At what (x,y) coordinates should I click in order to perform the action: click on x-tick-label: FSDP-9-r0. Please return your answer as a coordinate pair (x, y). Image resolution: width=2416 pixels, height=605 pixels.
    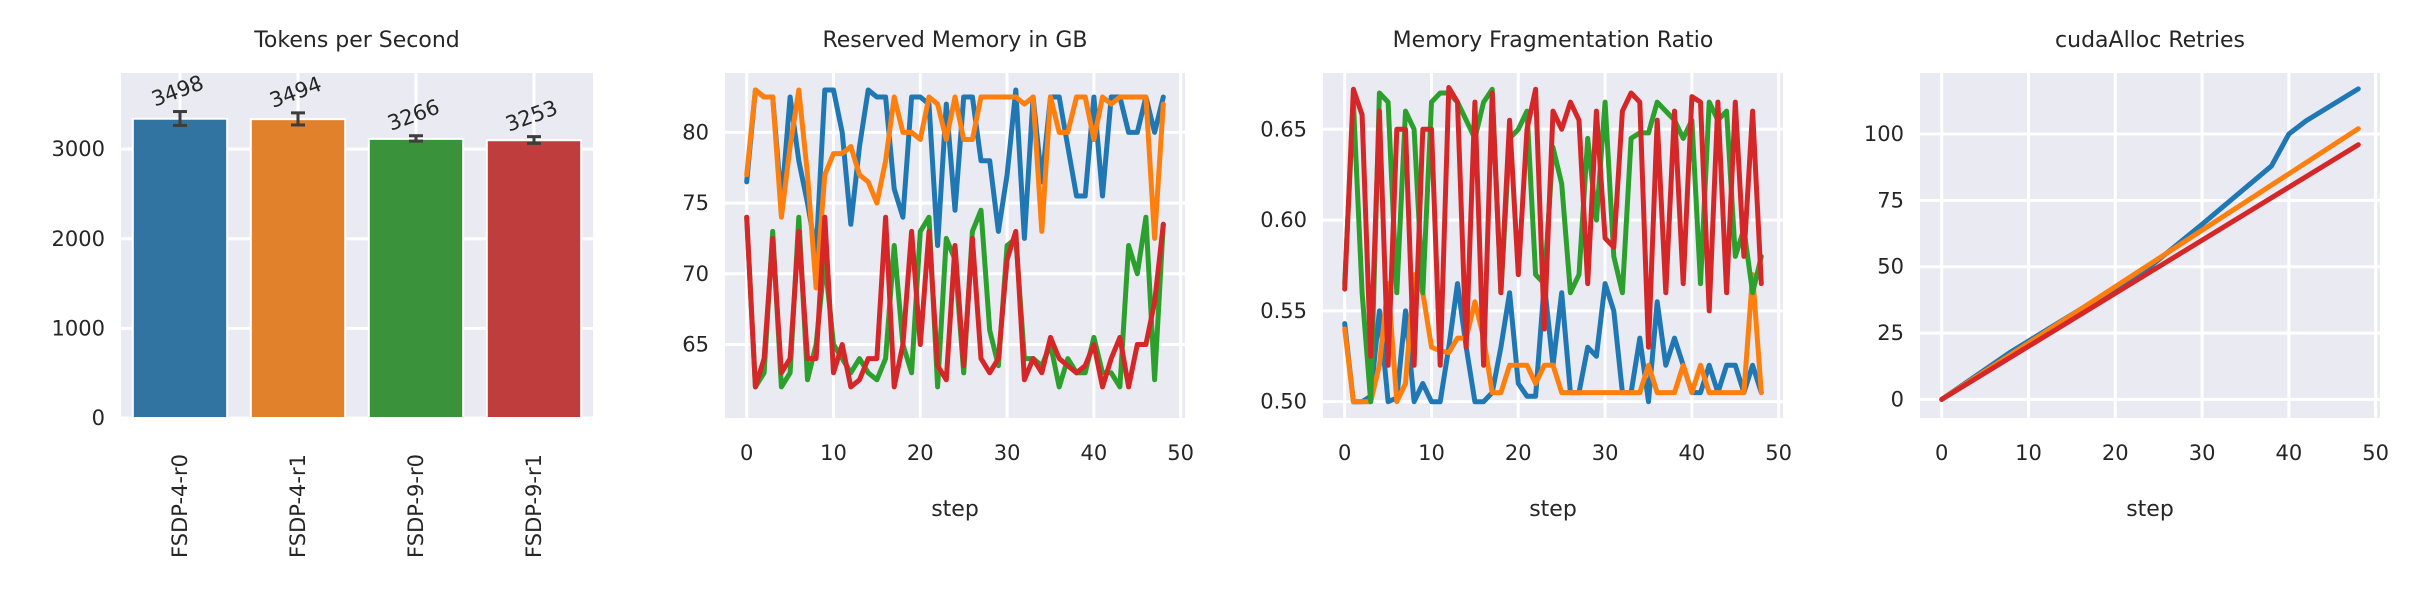
    Looking at the image, I should click on (416, 506).